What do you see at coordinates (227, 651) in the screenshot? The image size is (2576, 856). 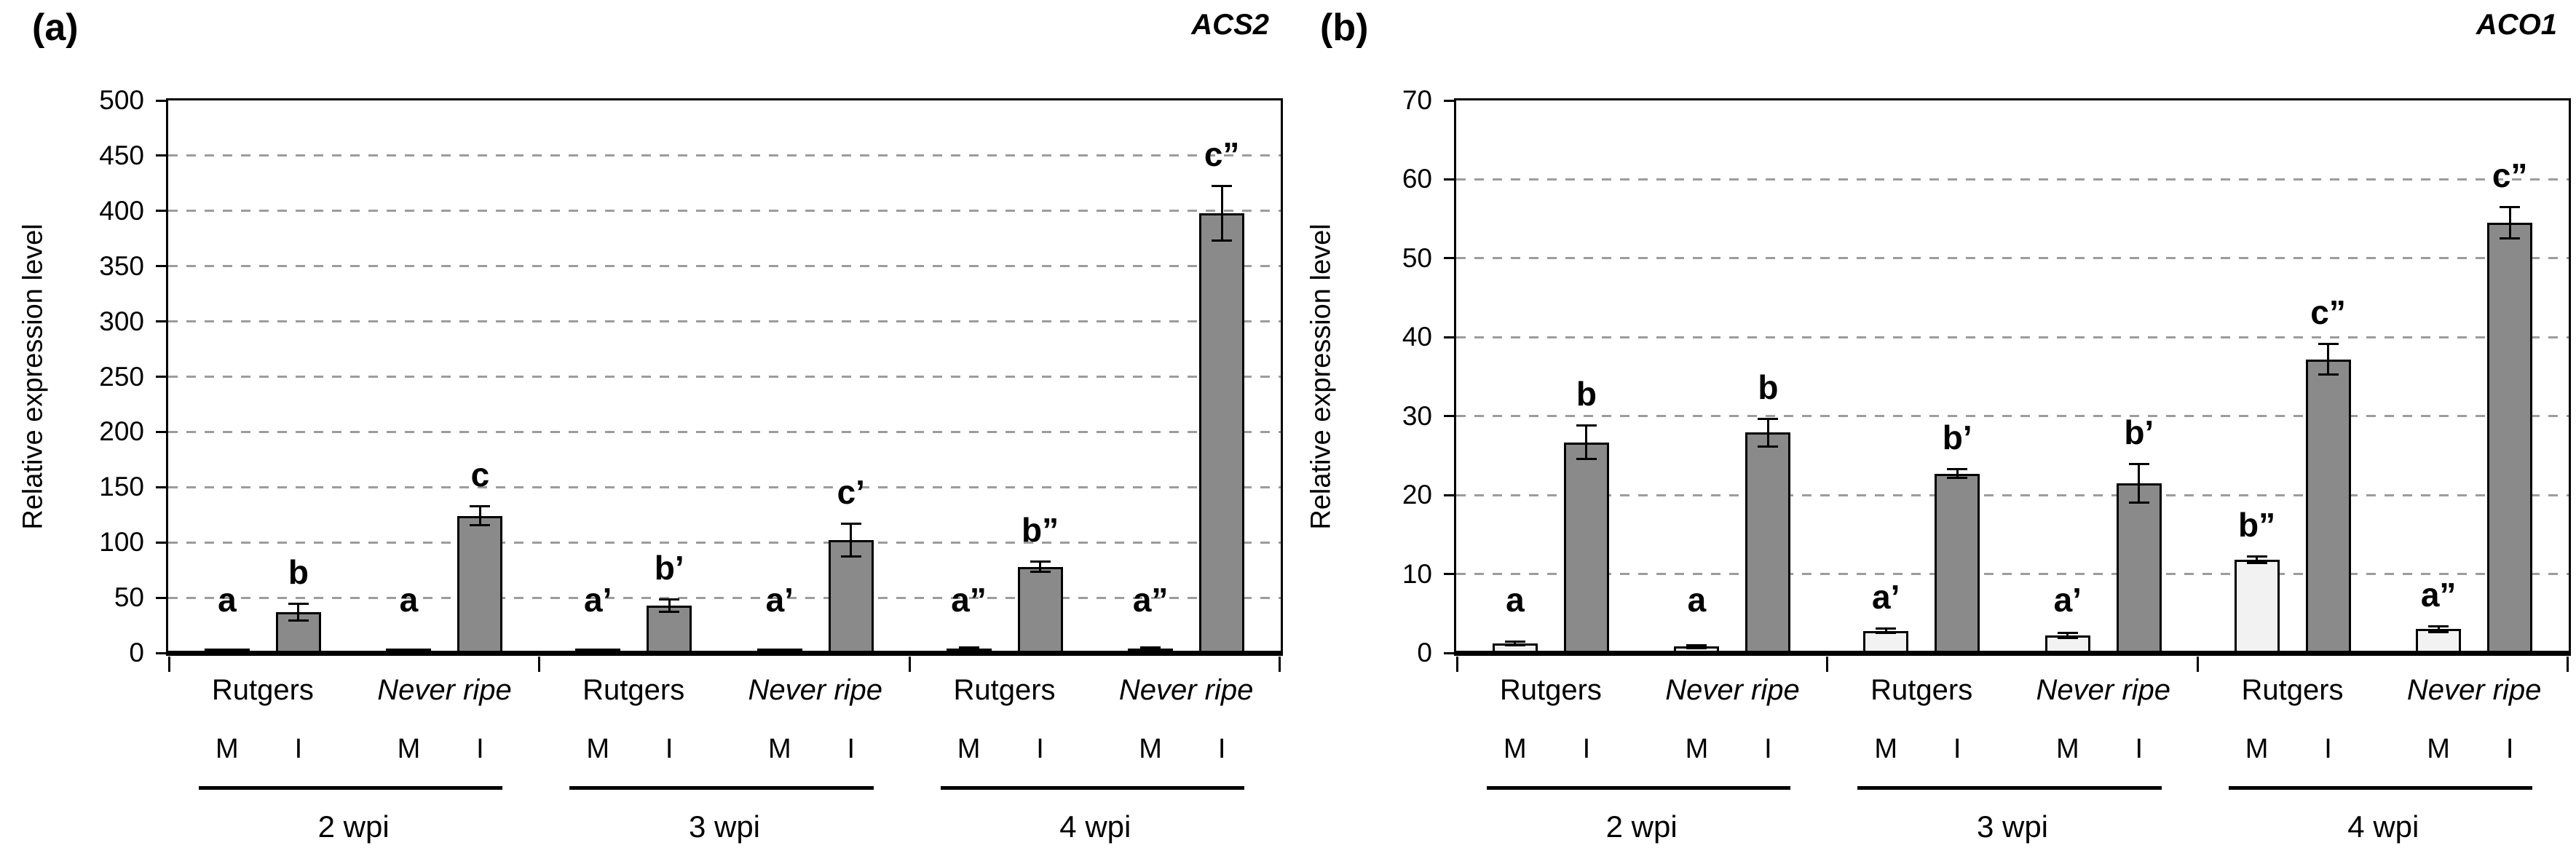 I see `bar-2wpi-rutgers-M` at bounding box center [227, 651].